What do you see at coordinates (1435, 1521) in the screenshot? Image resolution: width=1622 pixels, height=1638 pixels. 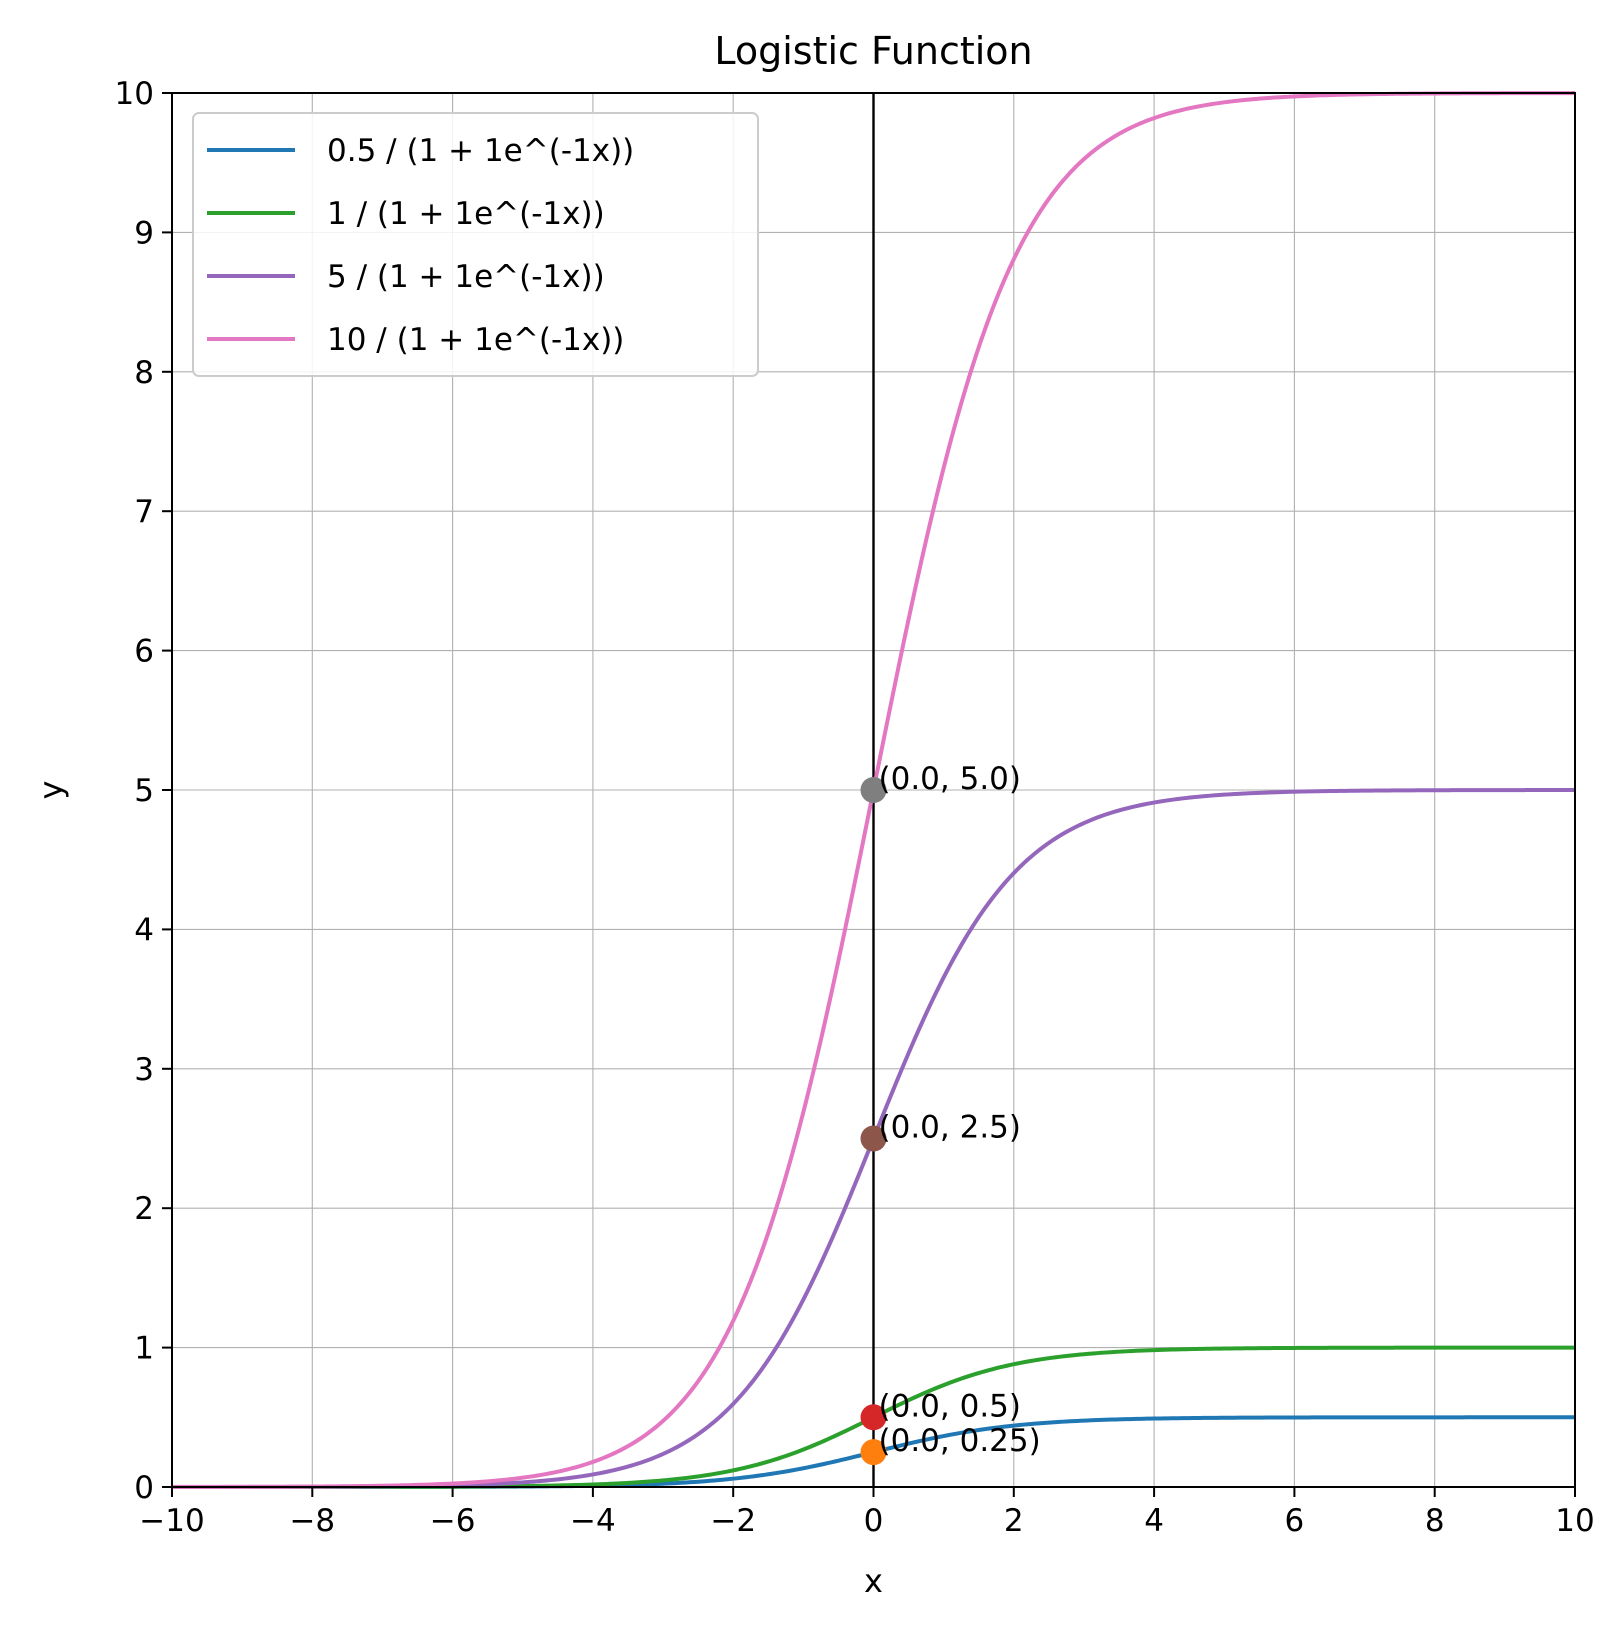 I see `x-tick-label: 8` at bounding box center [1435, 1521].